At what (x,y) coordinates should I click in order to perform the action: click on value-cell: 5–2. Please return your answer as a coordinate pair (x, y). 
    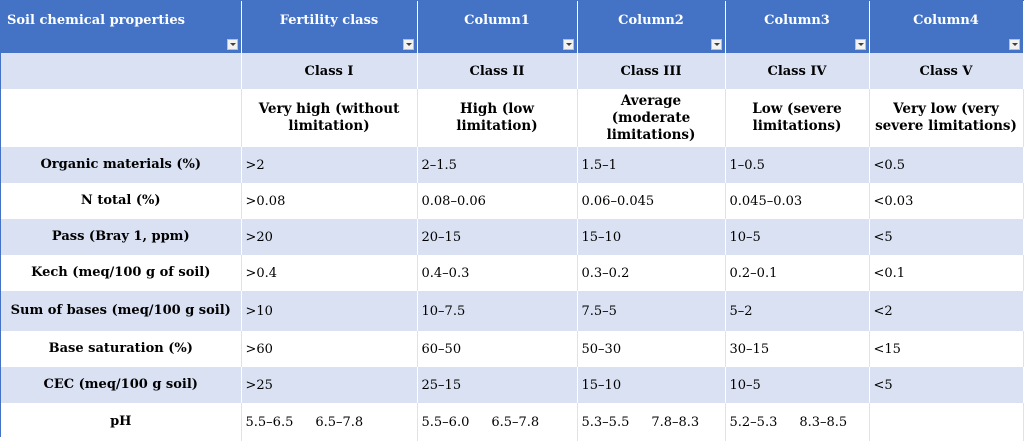
    Looking at the image, I should click on (797, 311).